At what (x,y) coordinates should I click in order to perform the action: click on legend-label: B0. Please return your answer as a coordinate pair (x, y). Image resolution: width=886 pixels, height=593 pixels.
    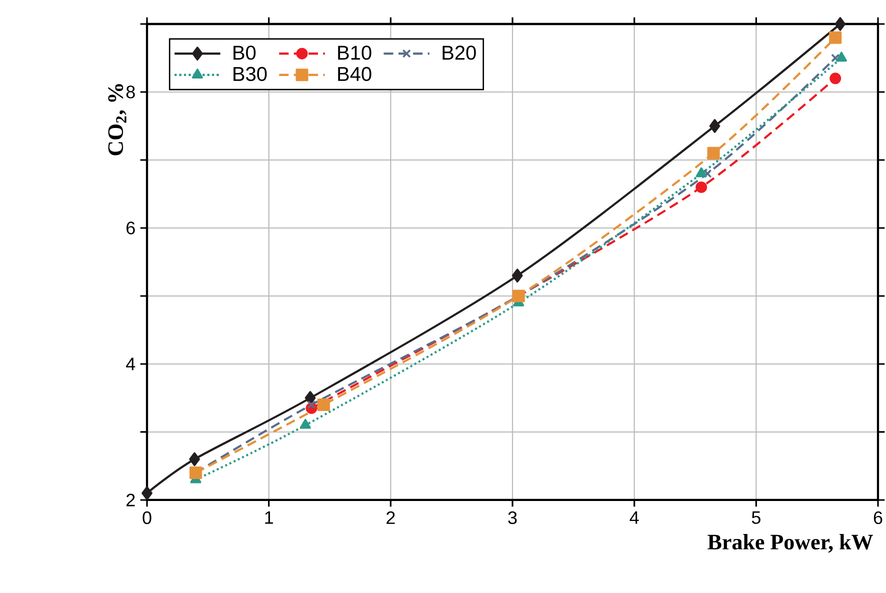
    Looking at the image, I should click on (245, 53).